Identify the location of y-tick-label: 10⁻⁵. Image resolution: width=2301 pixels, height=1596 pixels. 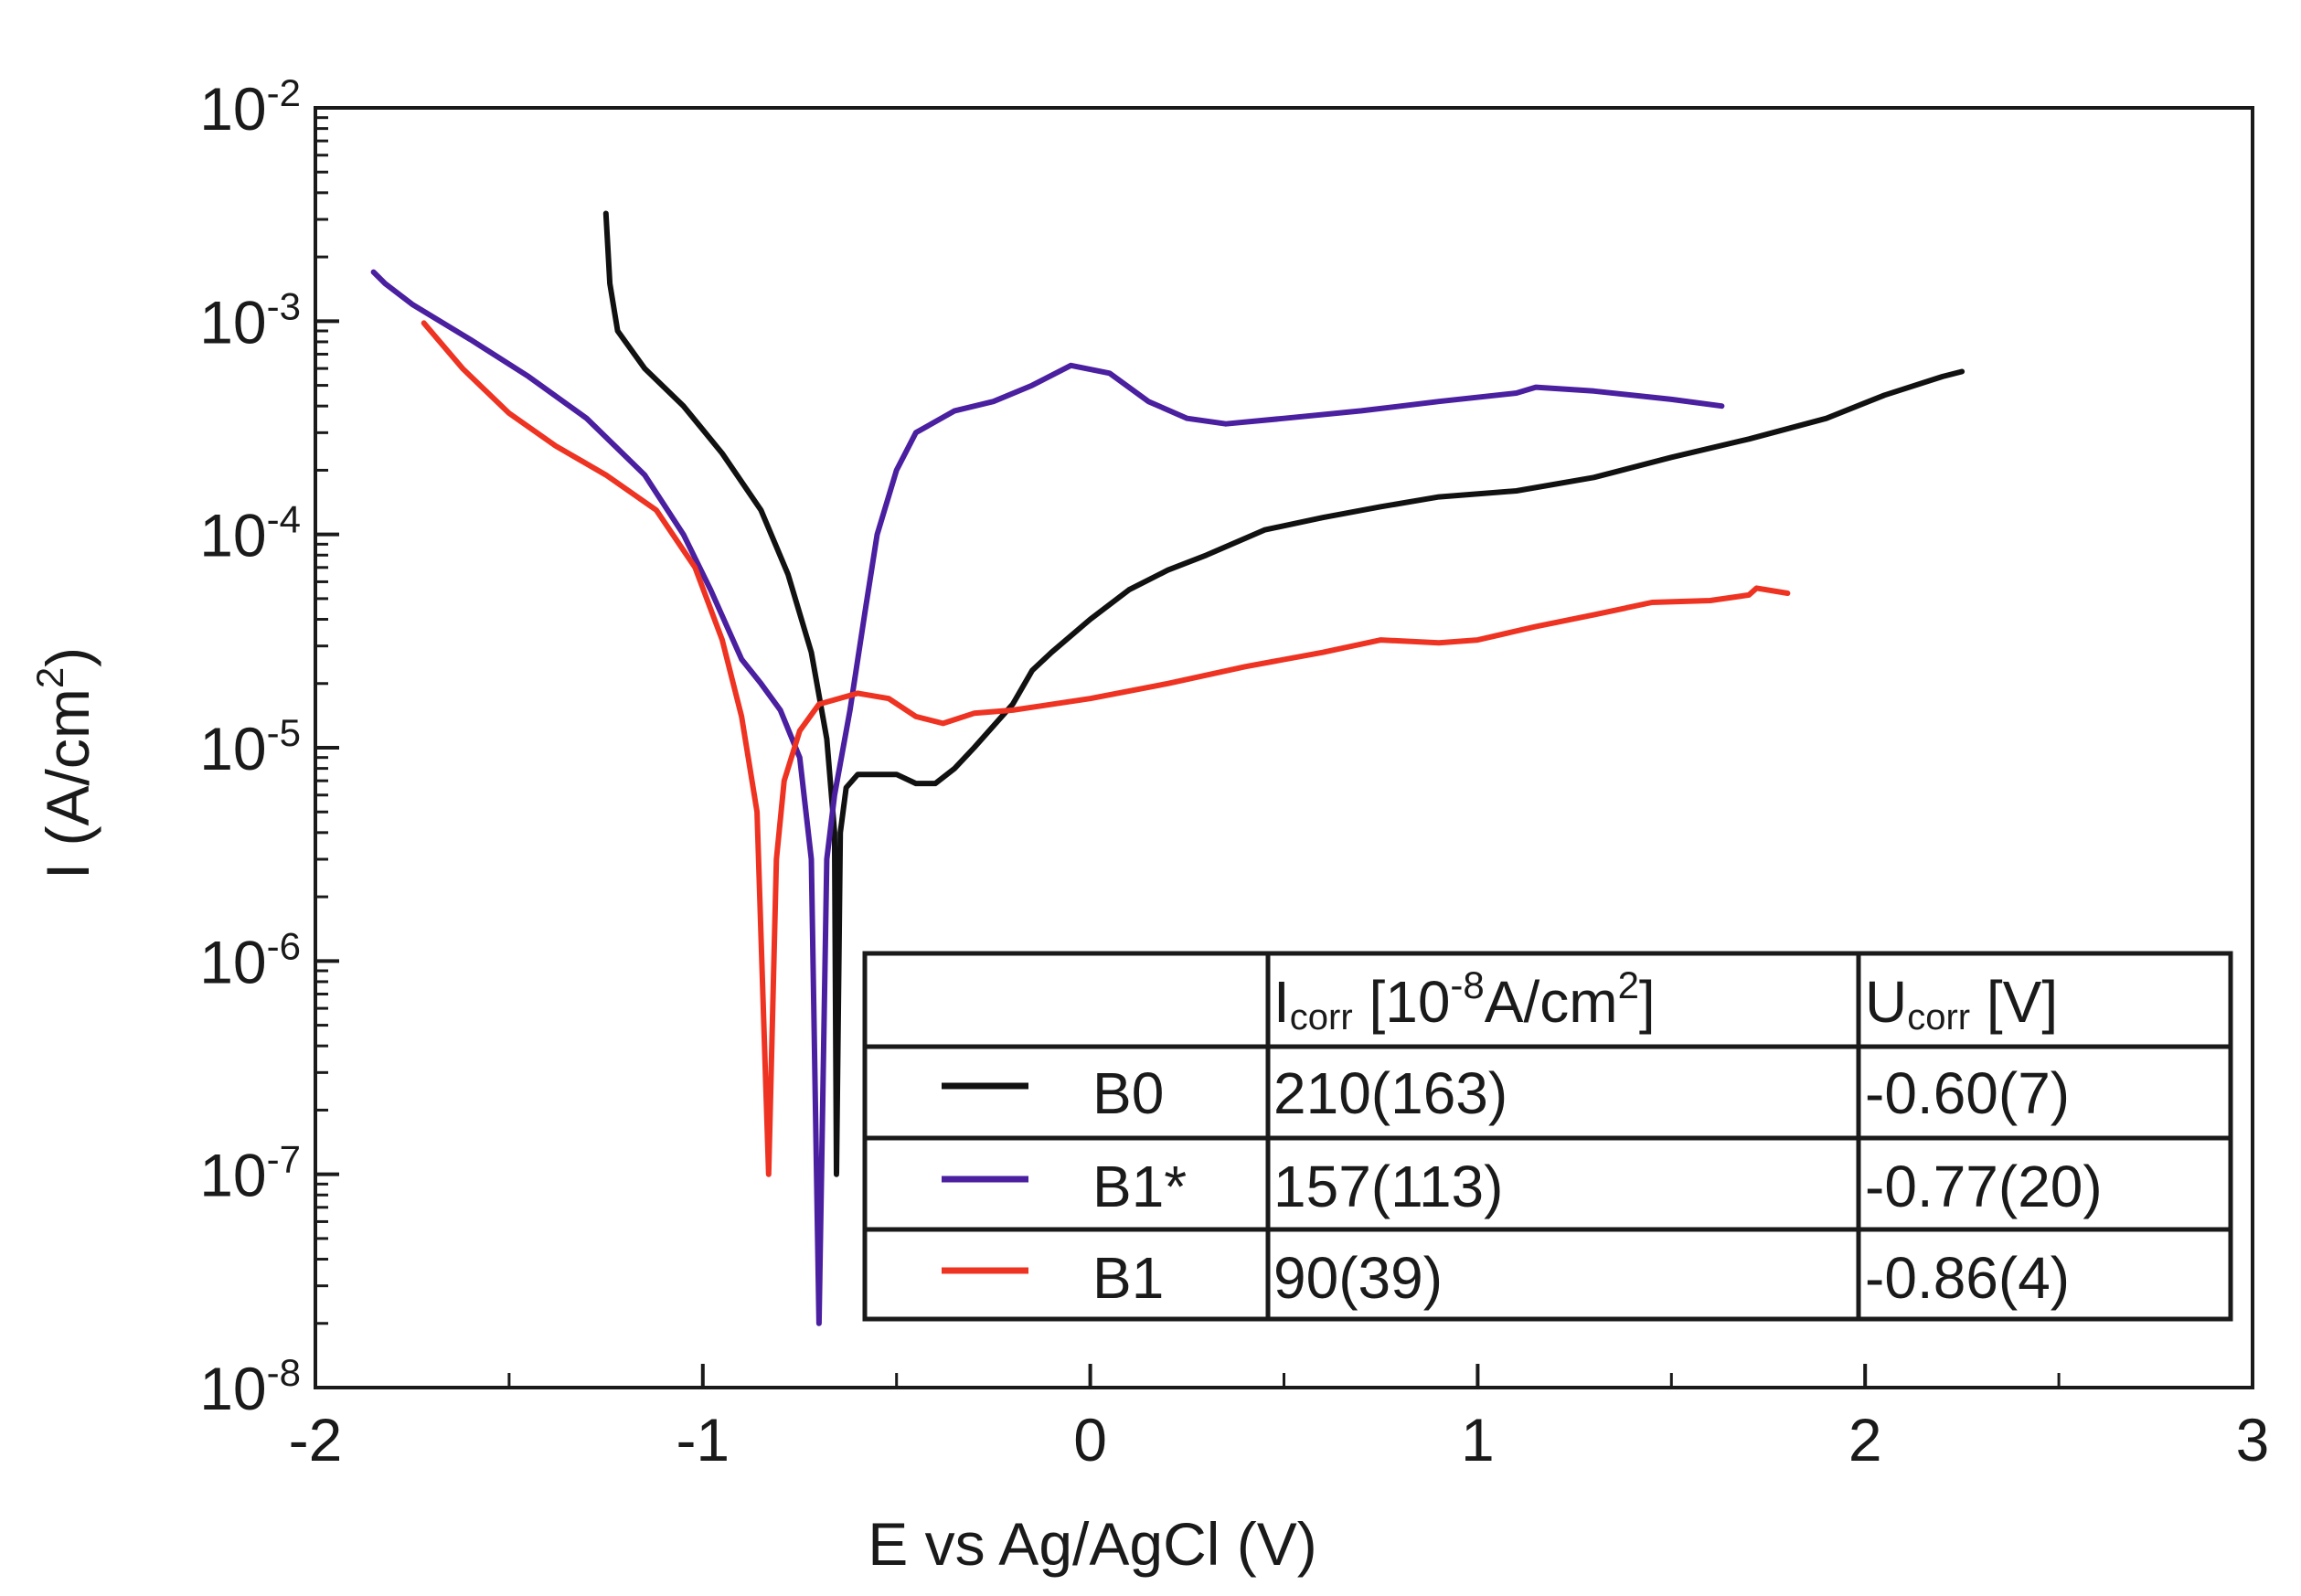
(250, 746).